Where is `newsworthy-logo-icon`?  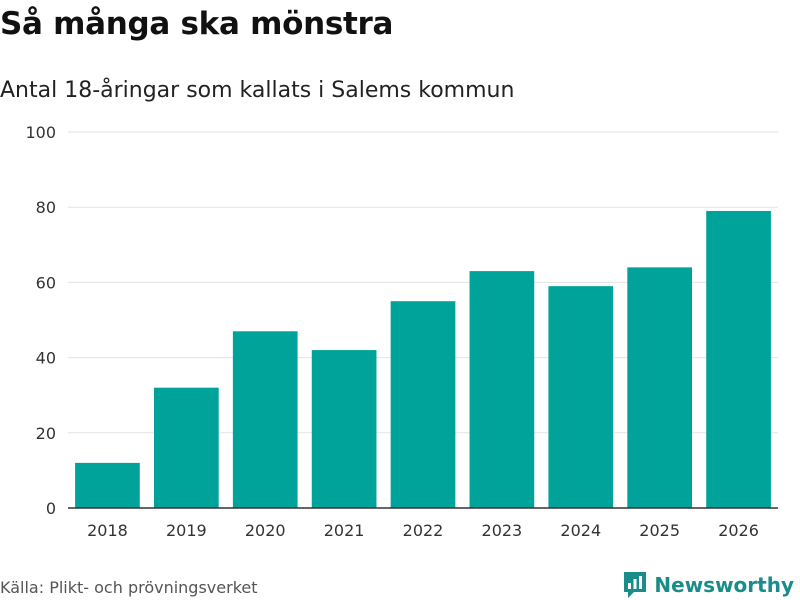
newsworthy-logo-icon is located at coordinates (635, 585).